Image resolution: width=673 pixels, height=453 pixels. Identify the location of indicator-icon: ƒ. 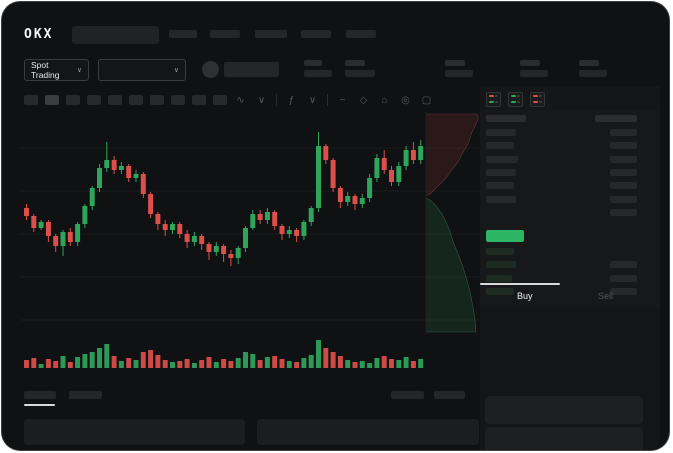
(291, 100).